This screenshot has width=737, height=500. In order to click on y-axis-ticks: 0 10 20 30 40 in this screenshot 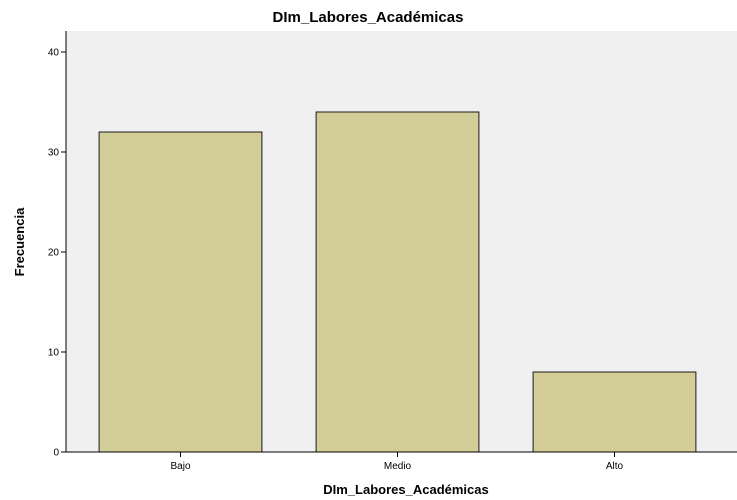, I will do `click(57, 253)`.